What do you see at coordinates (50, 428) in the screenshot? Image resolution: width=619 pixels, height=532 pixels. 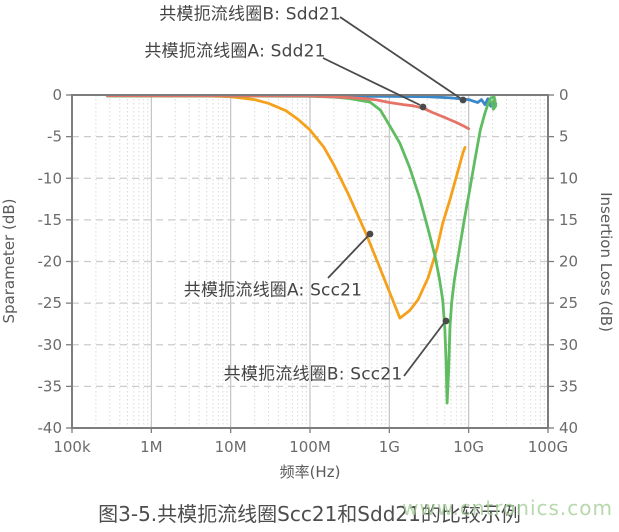 I see `y-tick-label-left: -40` at bounding box center [50, 428].